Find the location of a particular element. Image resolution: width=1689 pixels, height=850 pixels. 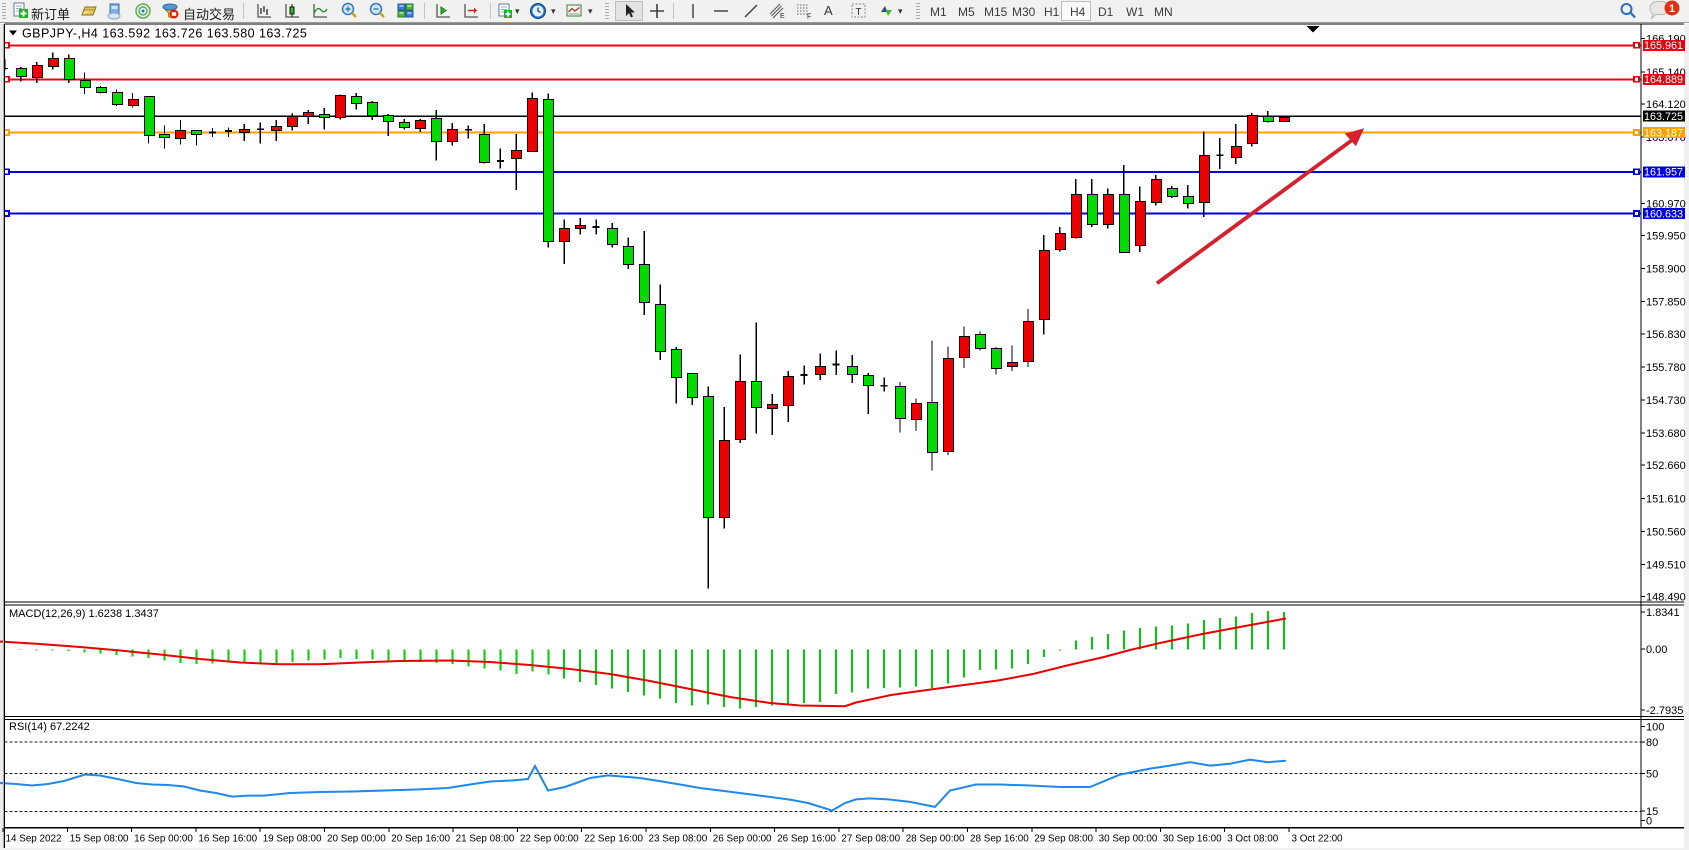

svg-text: 50 is located at coordinates (1652, 775).